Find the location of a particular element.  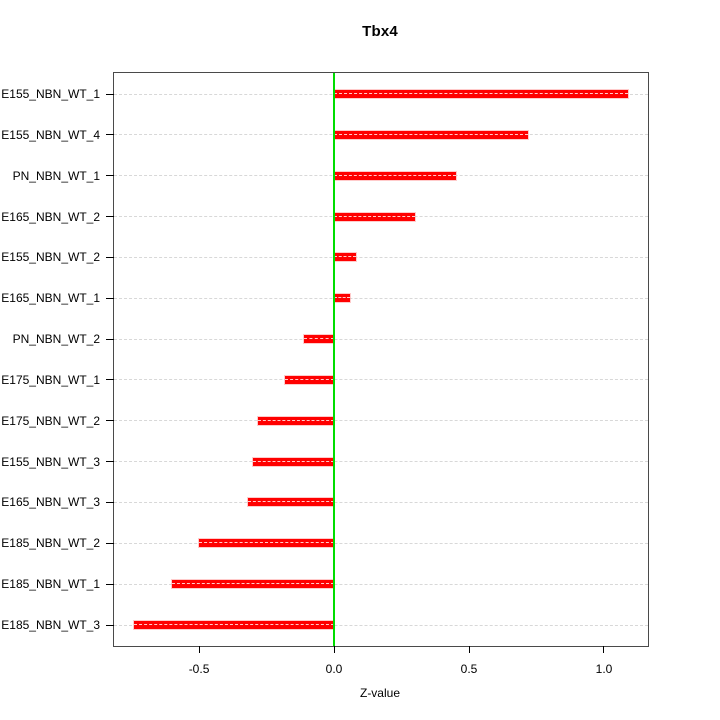

y-axis-label: E165_NBN_WT_2 is located at coordinates (50, 216).